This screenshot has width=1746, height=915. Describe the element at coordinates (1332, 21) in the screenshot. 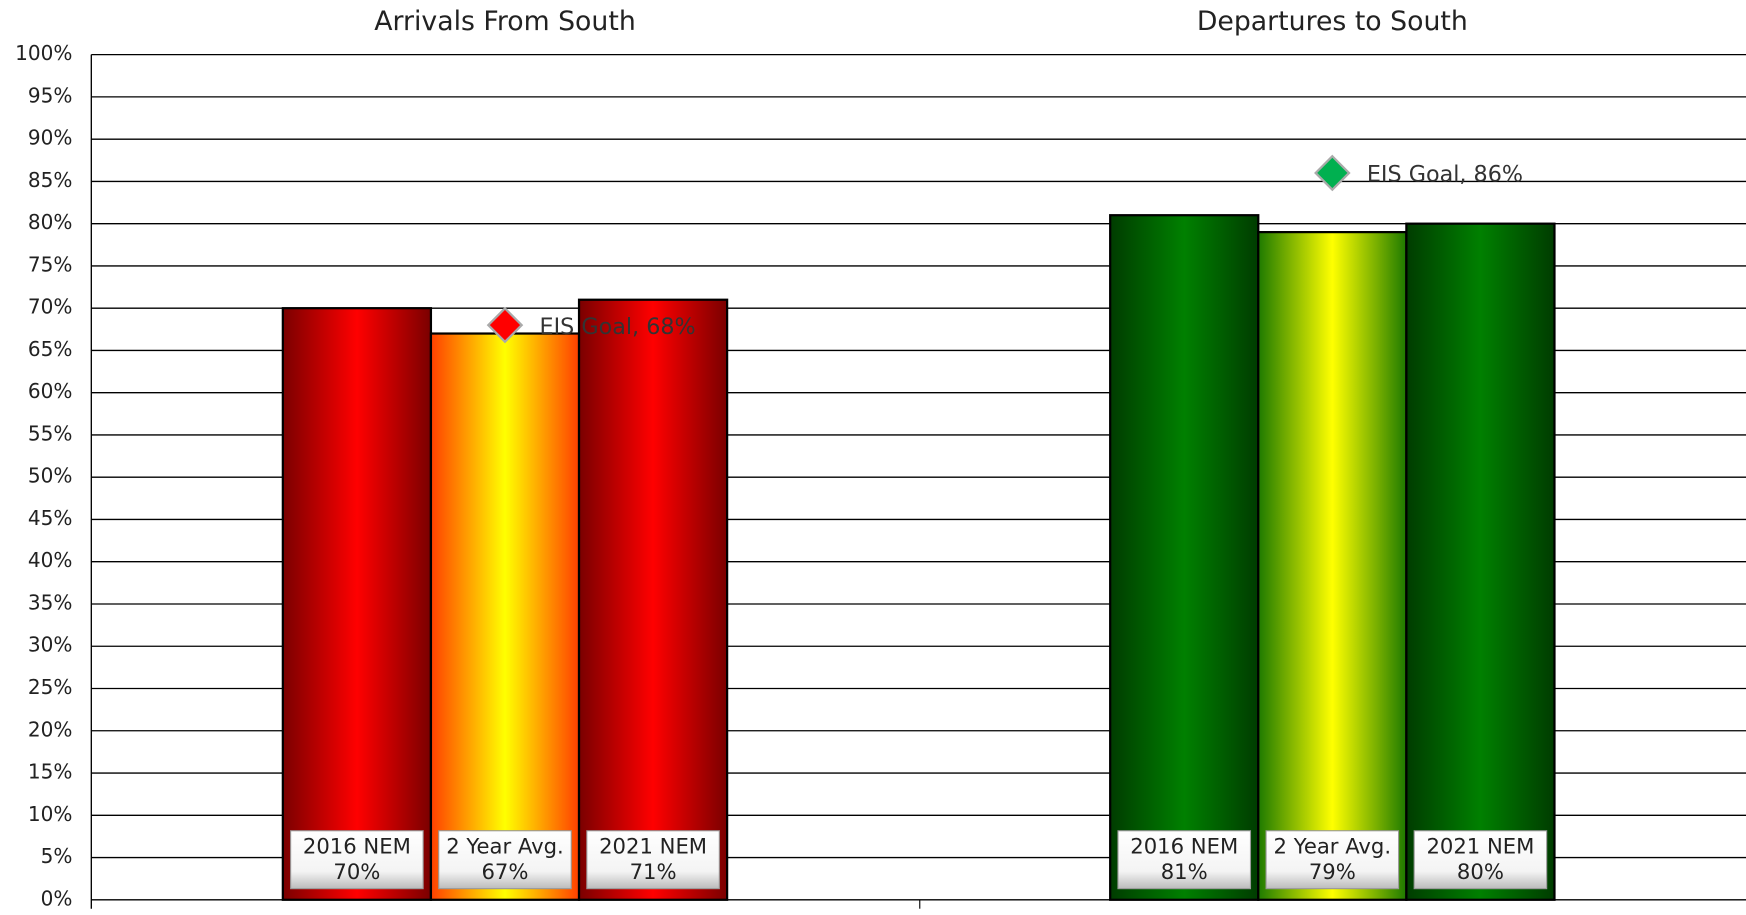

I see `category-title: Departures to South` at that location.